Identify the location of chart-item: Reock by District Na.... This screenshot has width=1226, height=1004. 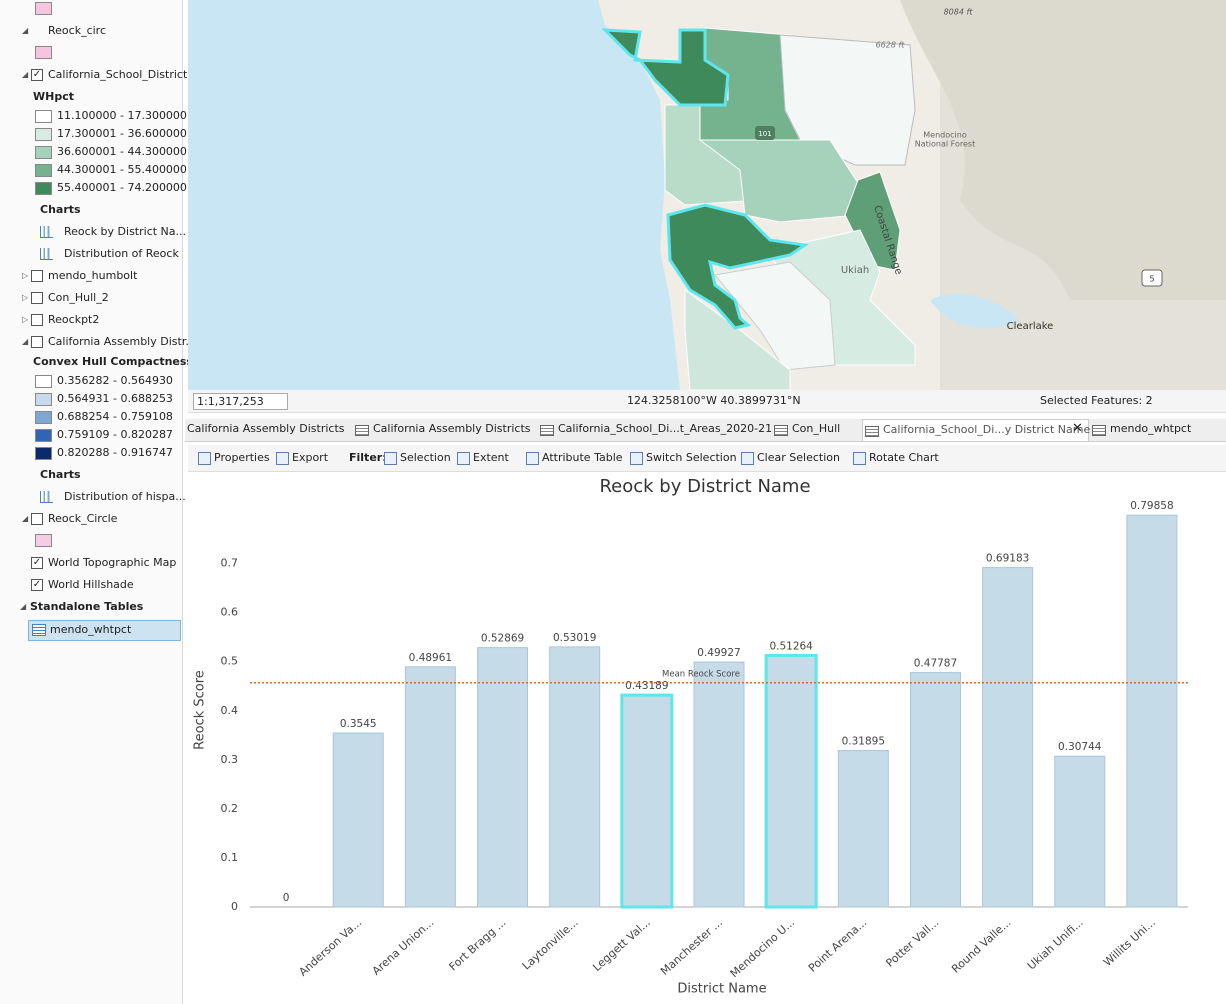
(125, 231).